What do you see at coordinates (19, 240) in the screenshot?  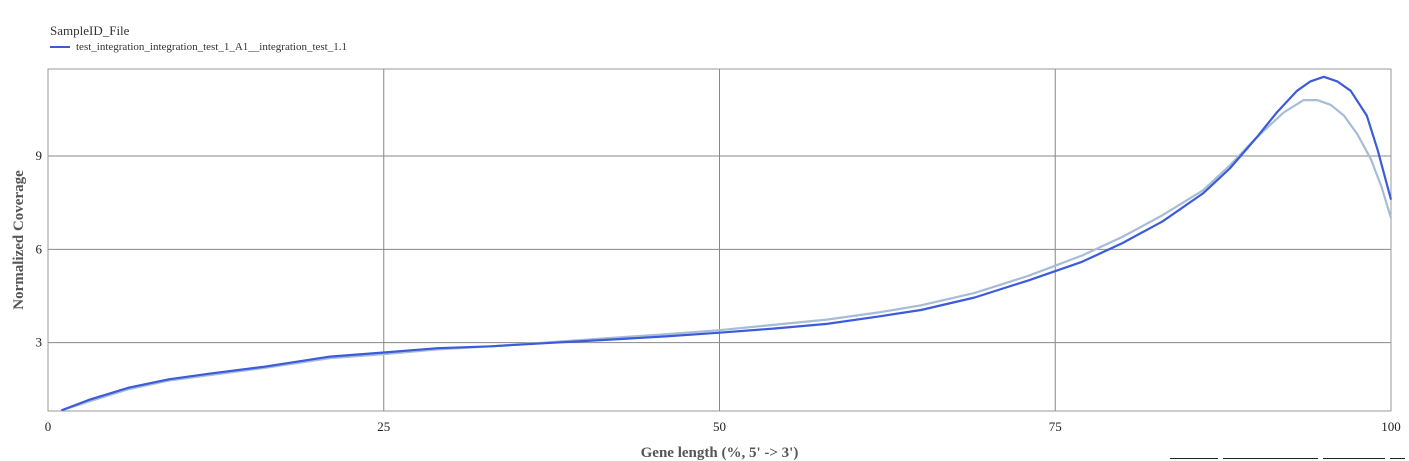 I see `y-axis-label: Normalized Coverage` at bounding box center [19, 240].